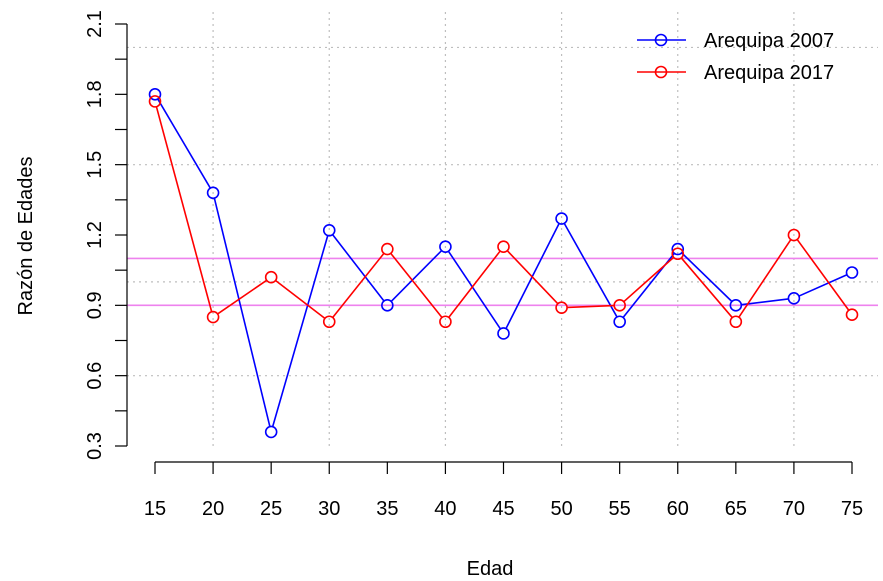  What do you see at coordinates (95, 376) in the screenshot?
I see `y-tick-label: 0.6` at bounding box center [95, 376].